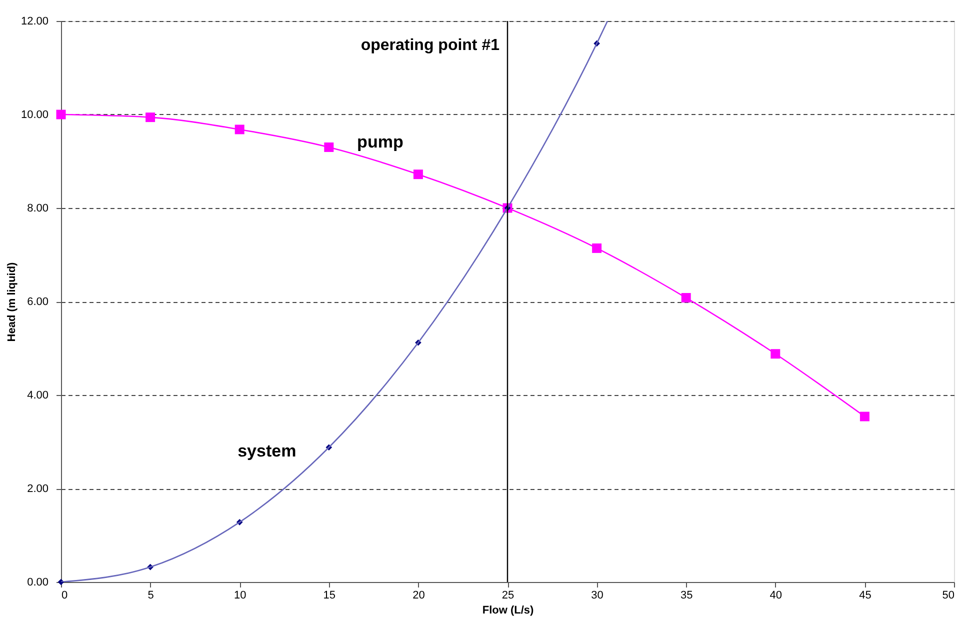  I want to click on x-tick-label: 10, so click(240, 596).